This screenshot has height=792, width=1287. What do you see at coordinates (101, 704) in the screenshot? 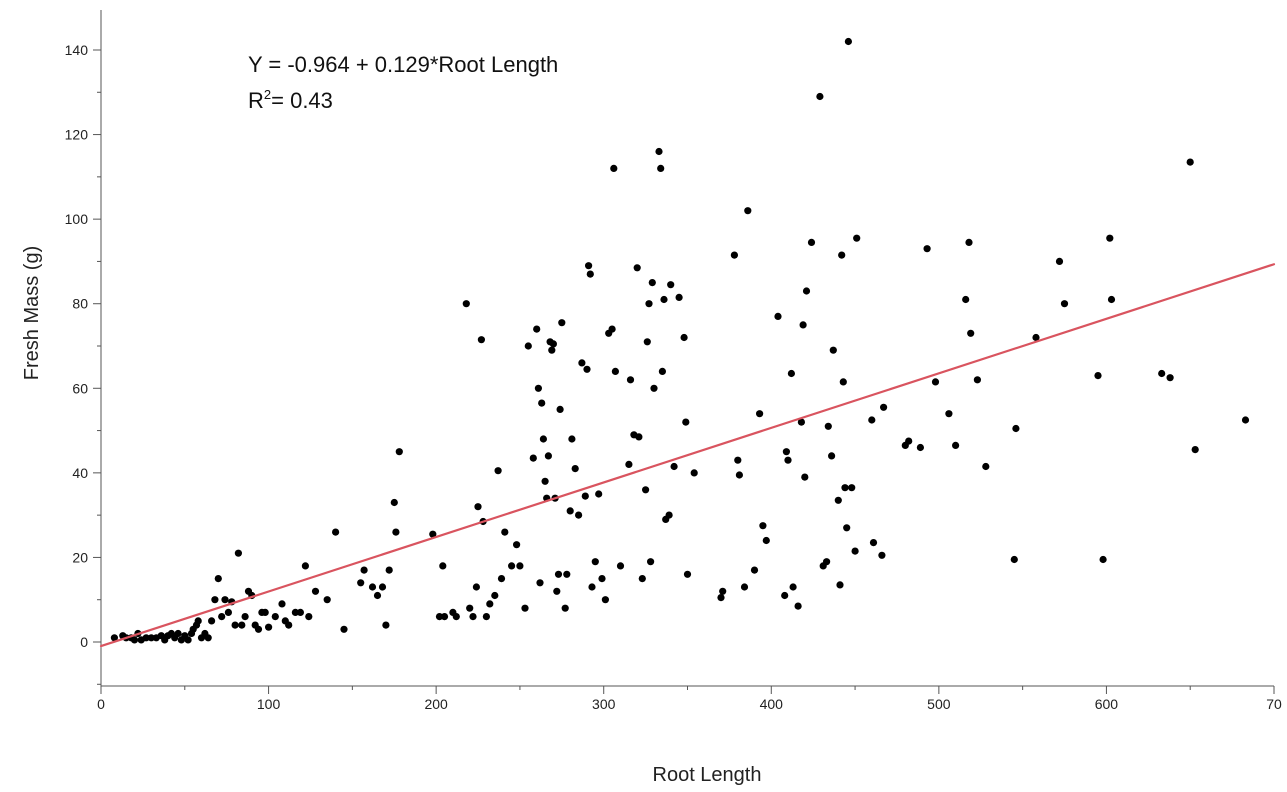
I see `x-tick-label: 0` at bounding box center [101, 704].